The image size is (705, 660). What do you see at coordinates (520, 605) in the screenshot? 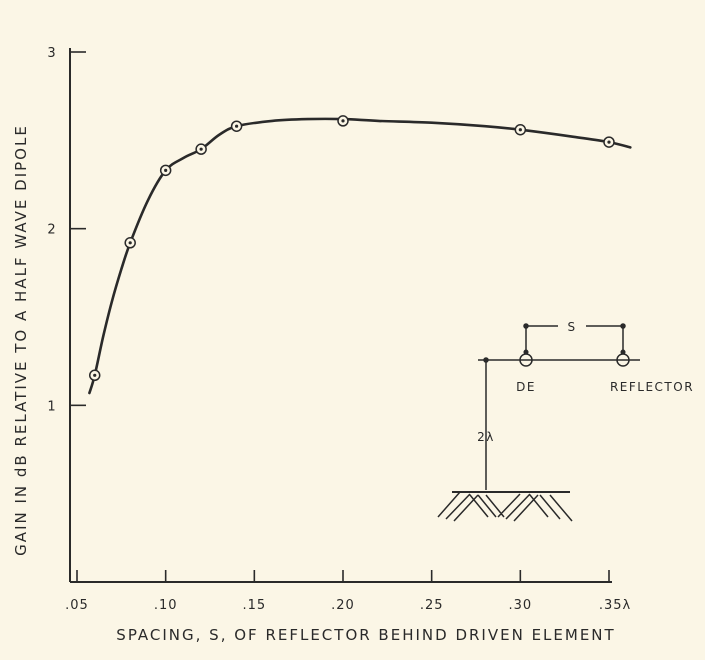
I see `x-tick-label: .30` at bounding box center [520, 605].